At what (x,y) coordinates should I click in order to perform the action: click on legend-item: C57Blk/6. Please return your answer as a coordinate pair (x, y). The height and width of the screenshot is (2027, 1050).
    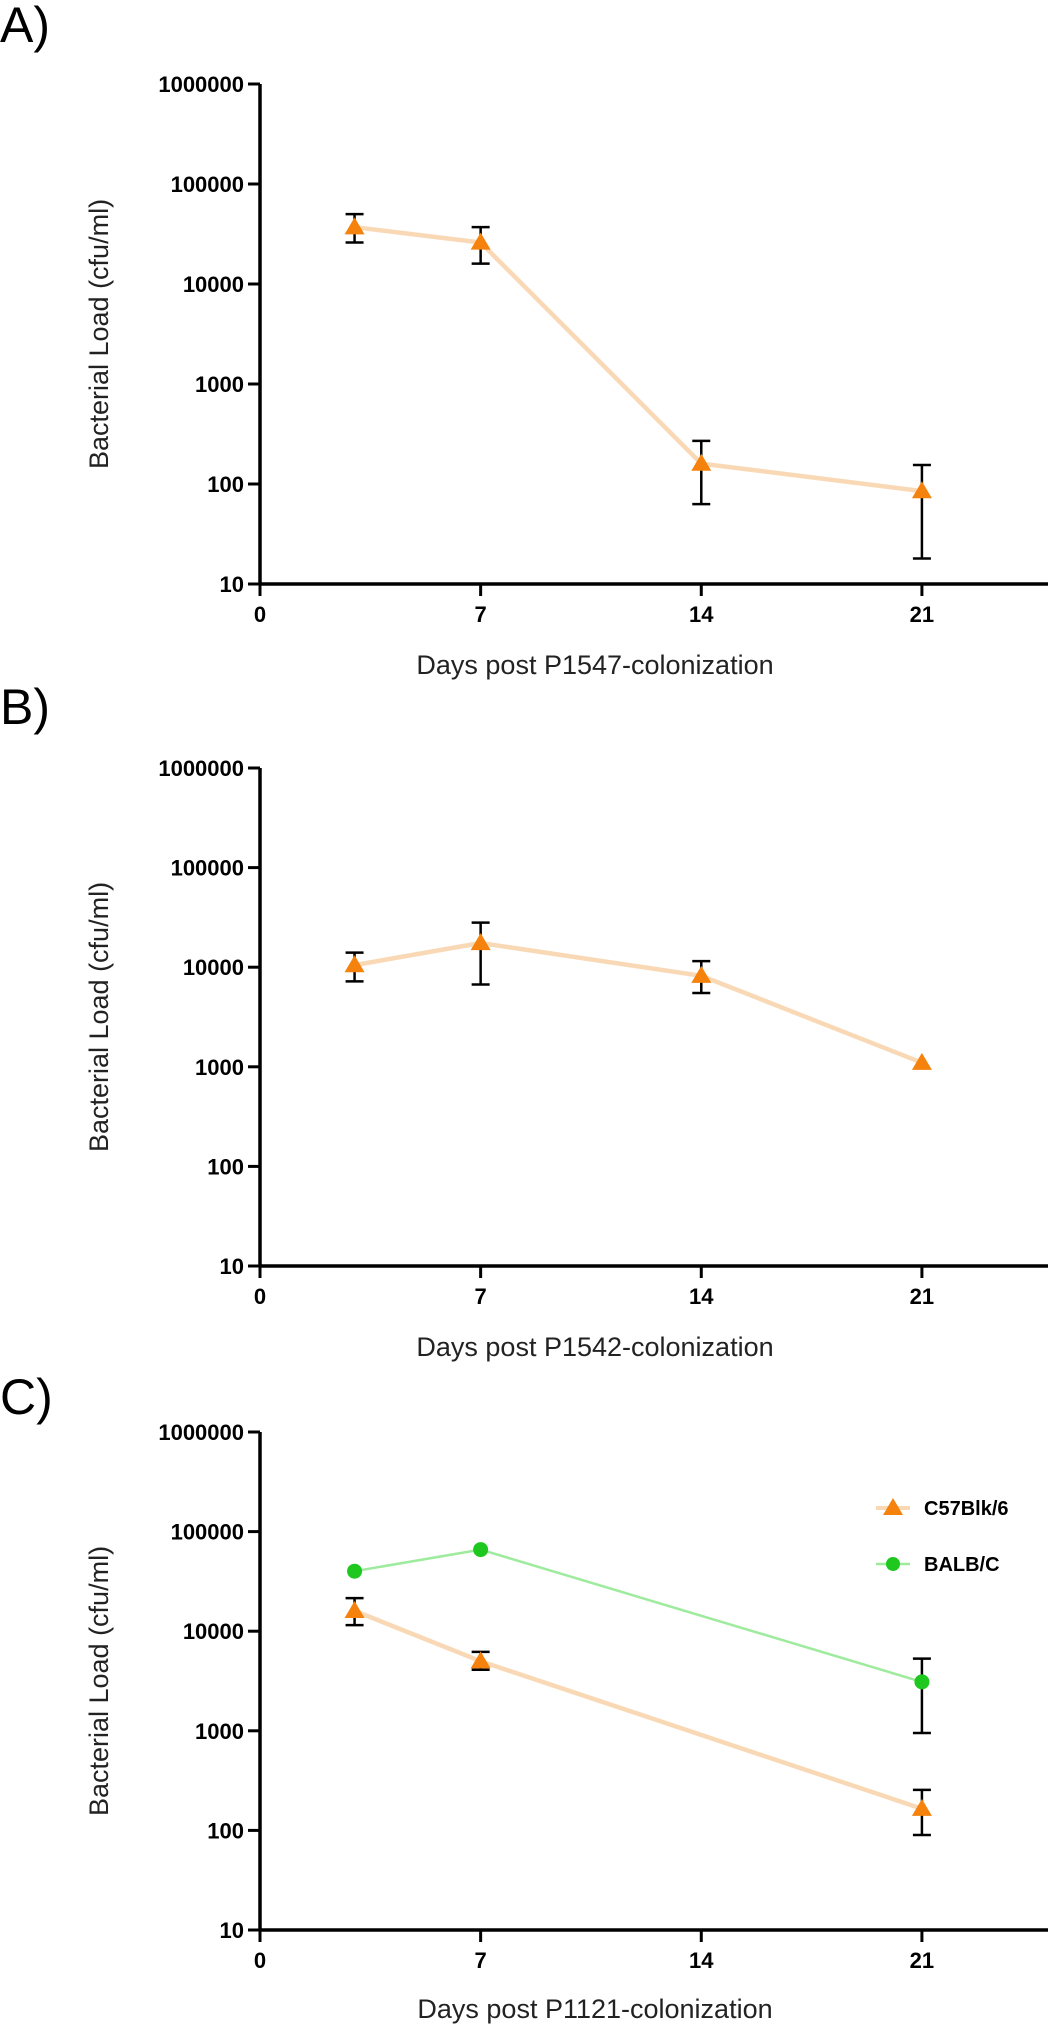
    Looking at the image, I should click on (942, 1509).